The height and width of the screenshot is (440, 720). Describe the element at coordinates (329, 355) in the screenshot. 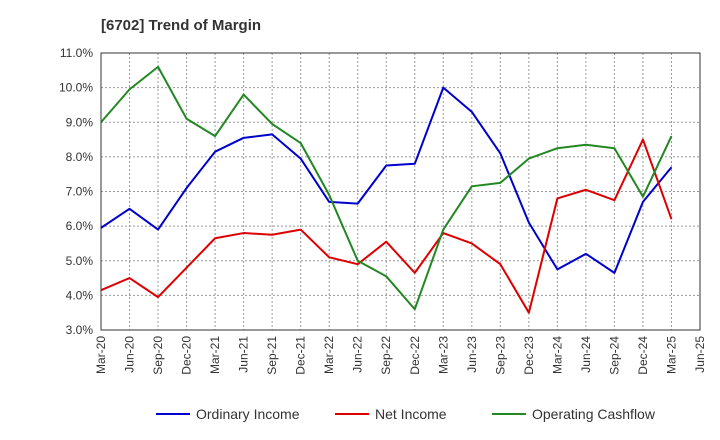

I see `x-tick-label: Mar-22` at that location.